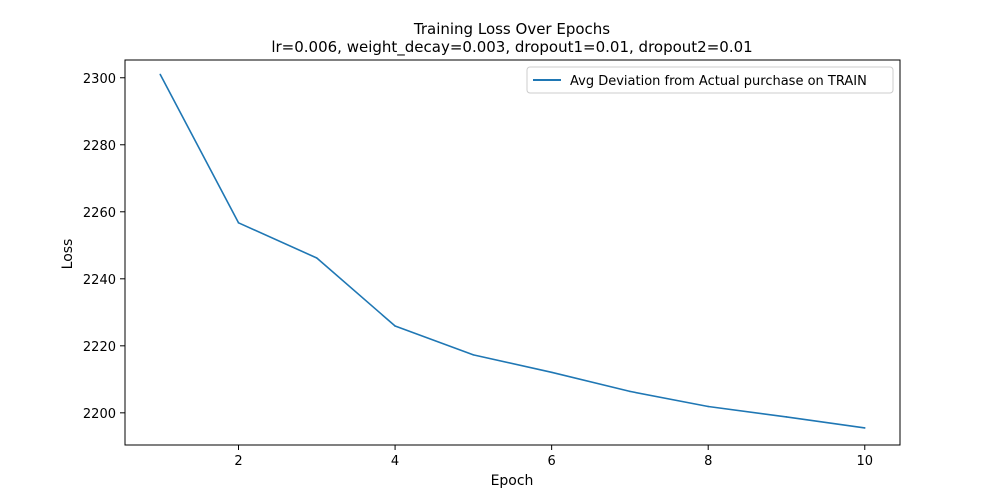 The image size is (1000, 504). Describe the element at coordinates (99, 213) in the screenshot. I see `y-tick-label: 2260` at that location.